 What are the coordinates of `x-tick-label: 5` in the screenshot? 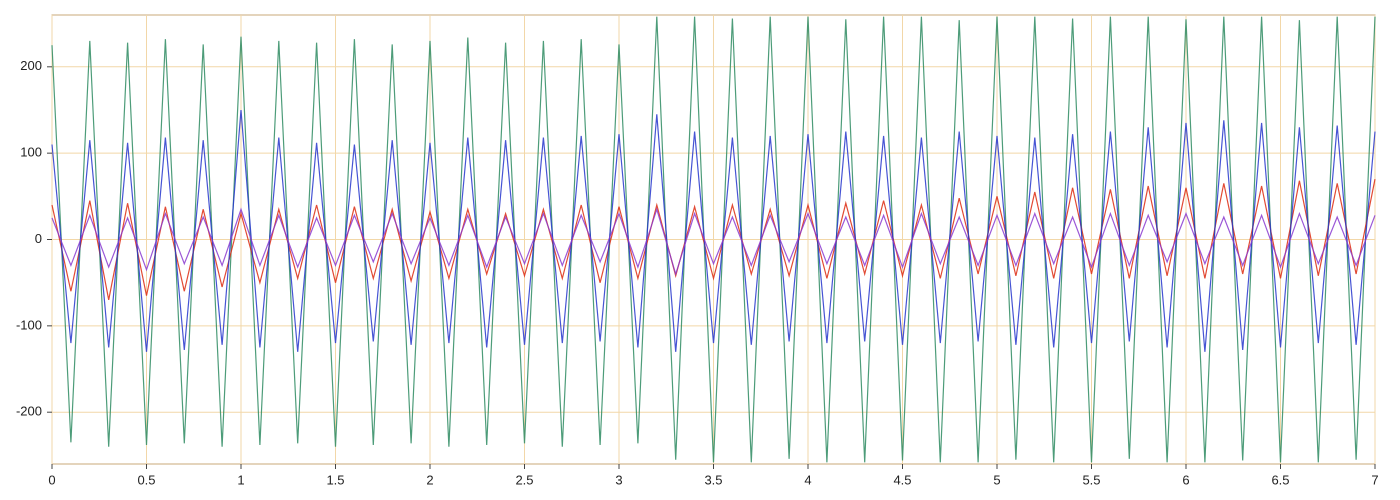 It's located at (996, 479).